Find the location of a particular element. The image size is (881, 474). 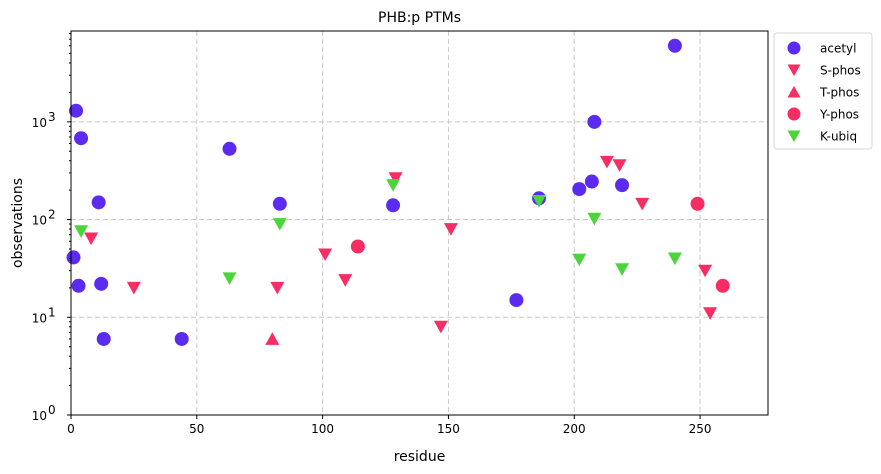

x-axis-label: residue is located at coordinates (420, 457).